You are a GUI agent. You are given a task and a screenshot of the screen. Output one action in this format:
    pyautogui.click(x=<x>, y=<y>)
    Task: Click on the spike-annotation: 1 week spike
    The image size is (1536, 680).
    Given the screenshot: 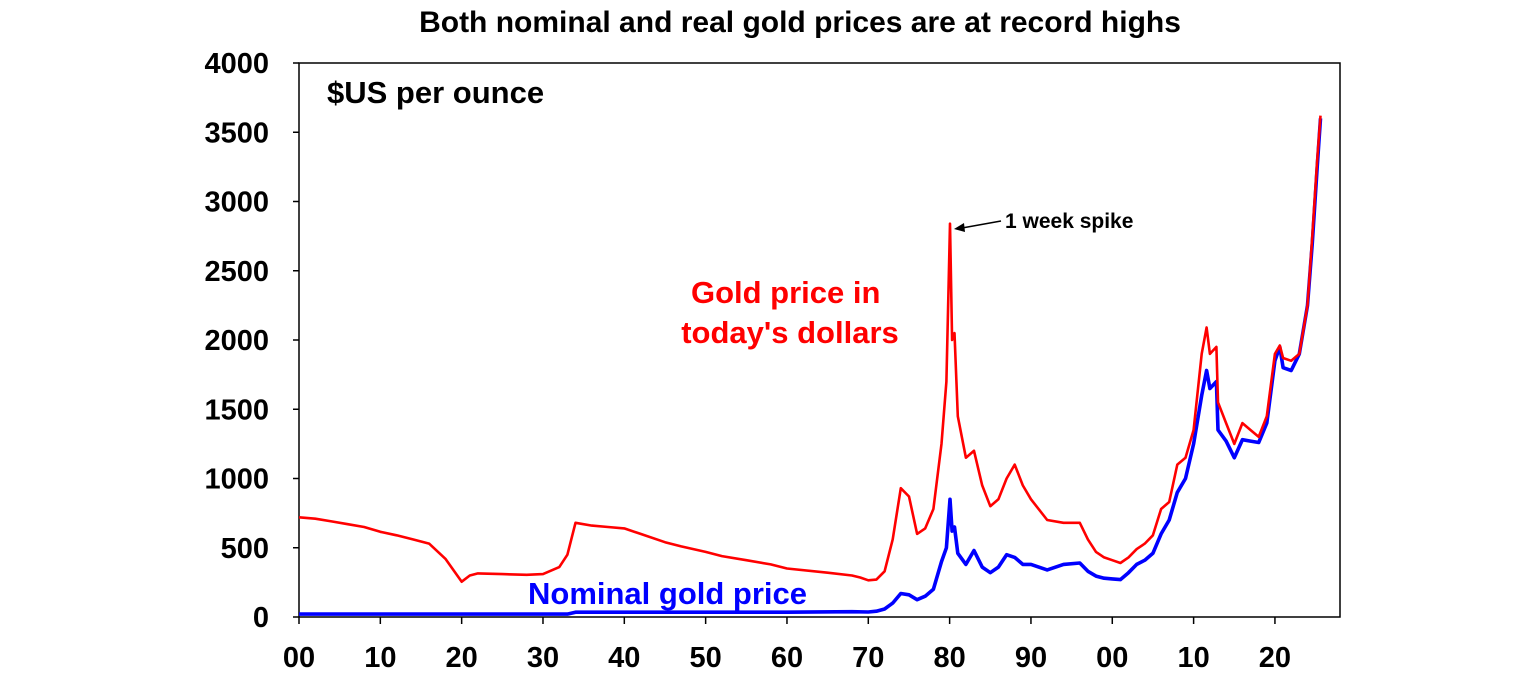 What is the action you would take?
    pyautogui.click(x=1069, y=221)
    